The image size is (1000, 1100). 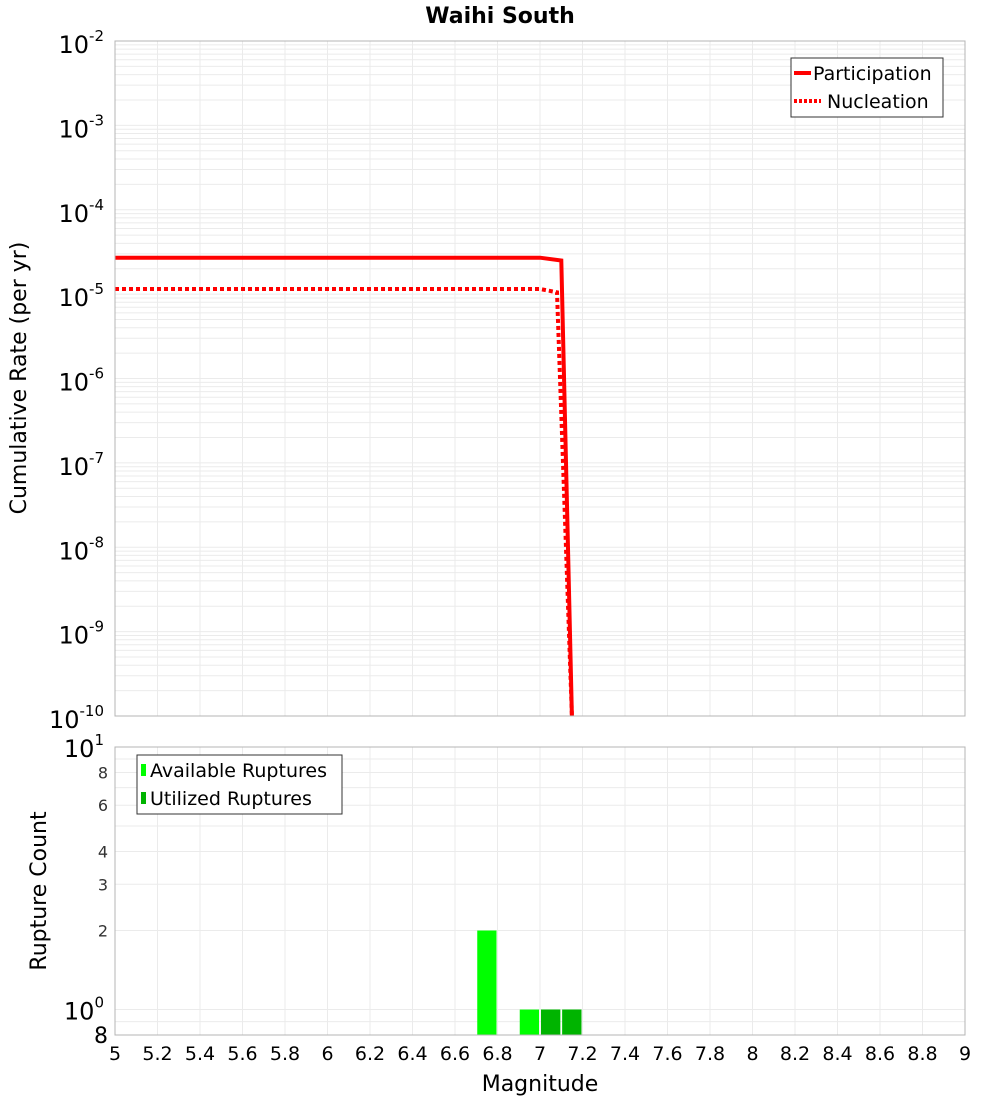 I want to click on legend-utilized: Utilized Ruptures, so click(x=231, y=799).